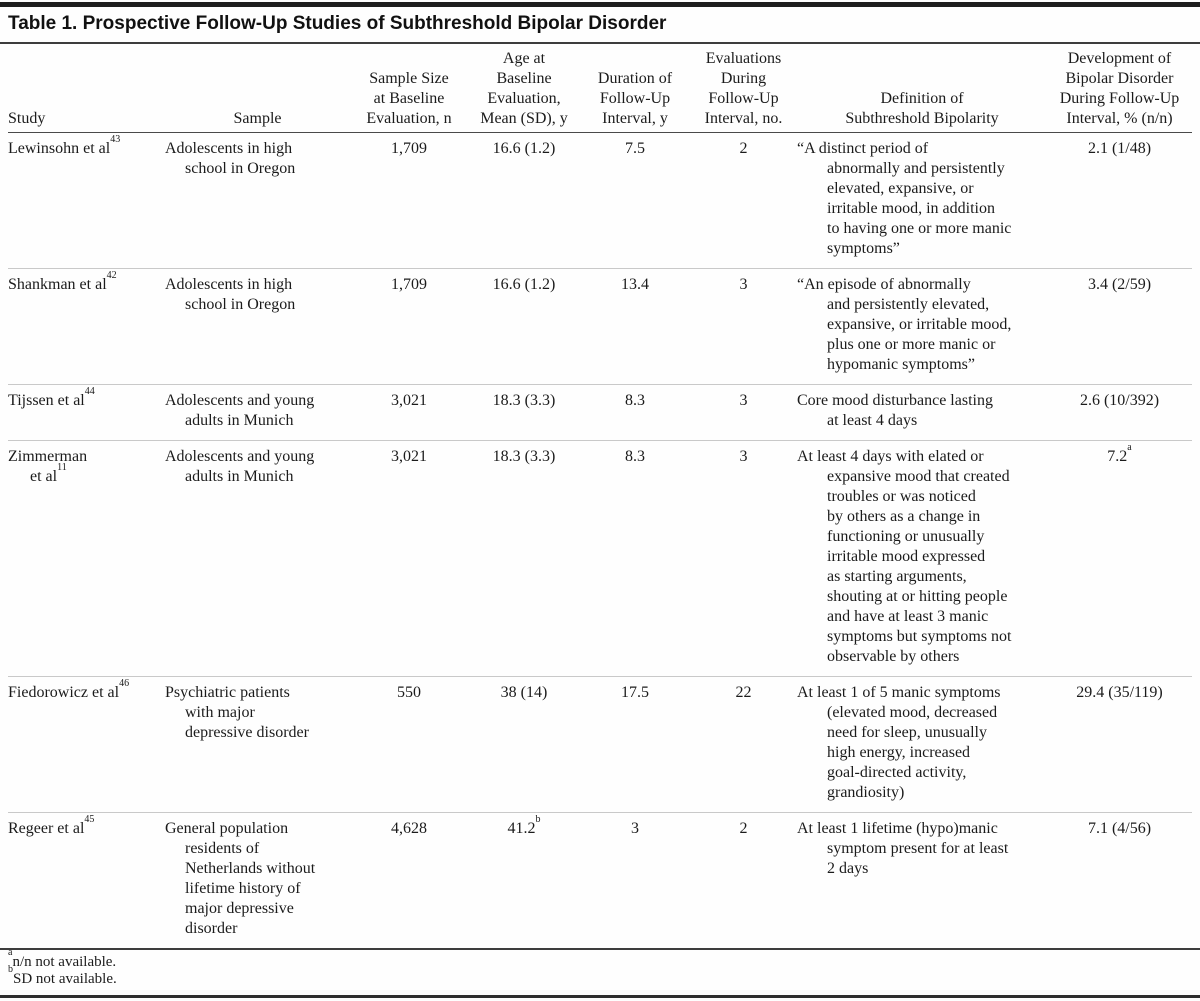  What do you see at coordinates (521, 828) in the screenshot?
I see `age-value: 41.2` at bounding box center [521, 828].